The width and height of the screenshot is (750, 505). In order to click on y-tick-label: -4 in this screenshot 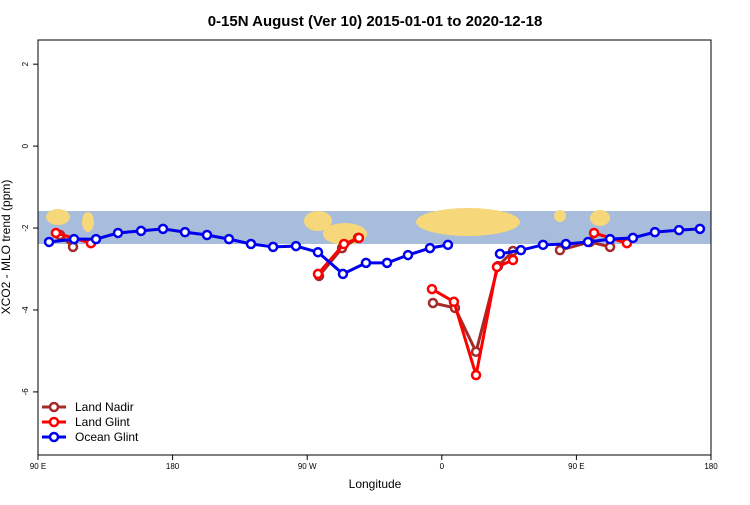, I will do `click(25, 310)`.